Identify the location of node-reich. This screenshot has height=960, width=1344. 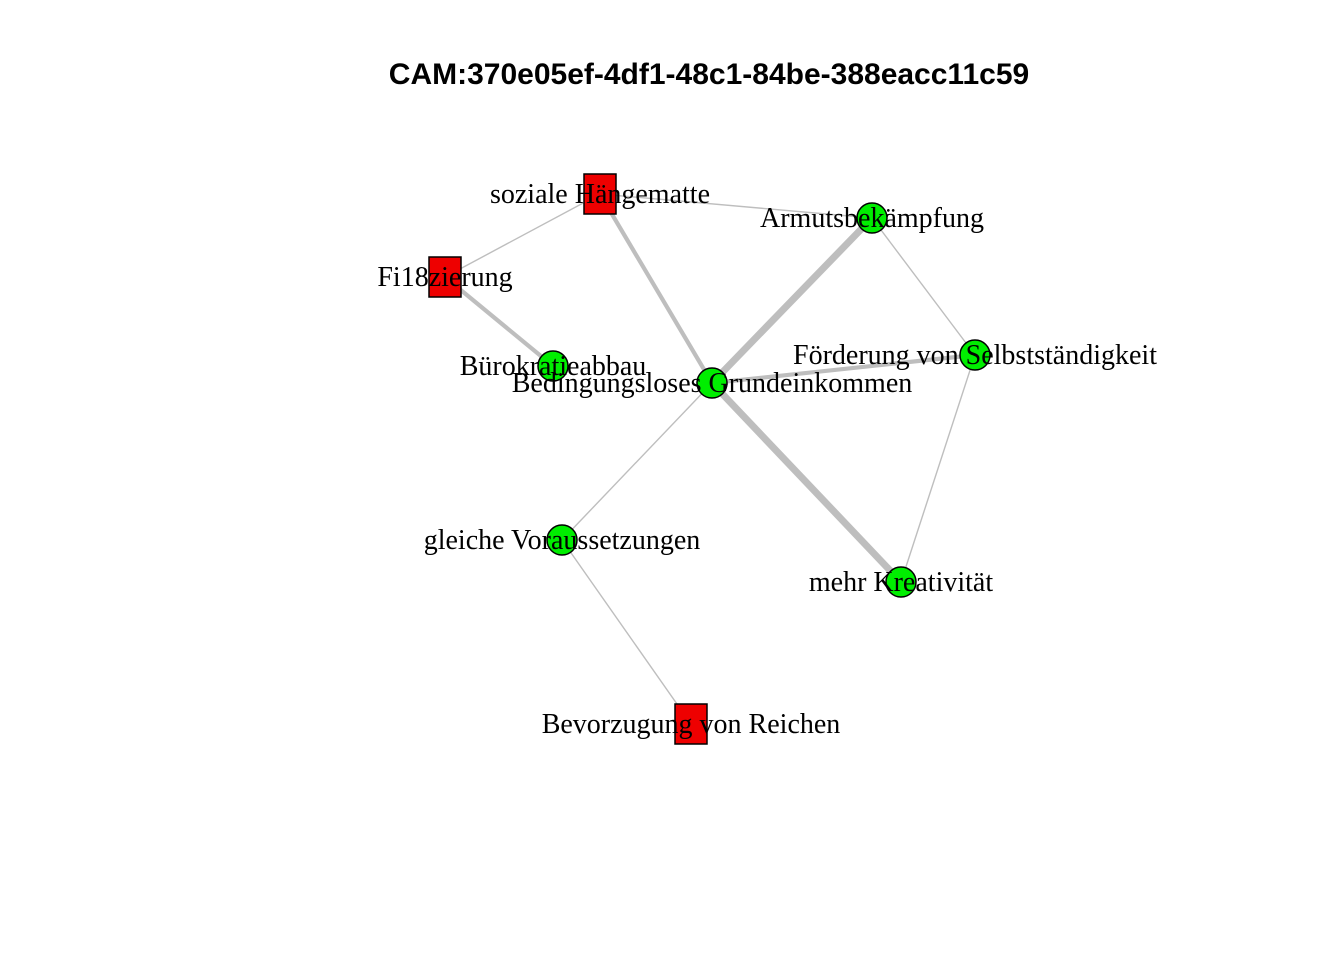
(691, 724).